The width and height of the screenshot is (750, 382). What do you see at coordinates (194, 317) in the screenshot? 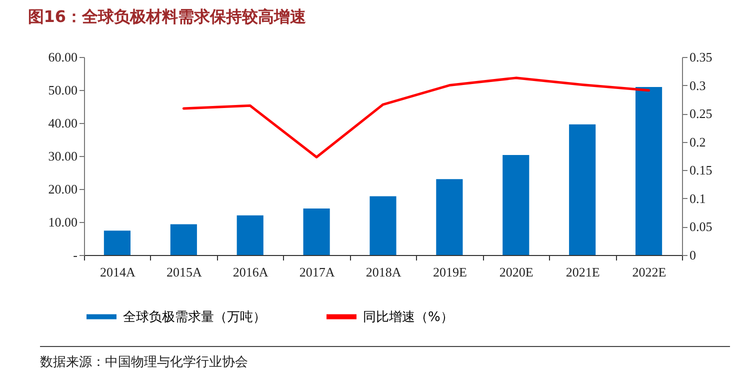
I see `legend-label: 全球负极需求量（万吨）` at bounding box center [194, 317].